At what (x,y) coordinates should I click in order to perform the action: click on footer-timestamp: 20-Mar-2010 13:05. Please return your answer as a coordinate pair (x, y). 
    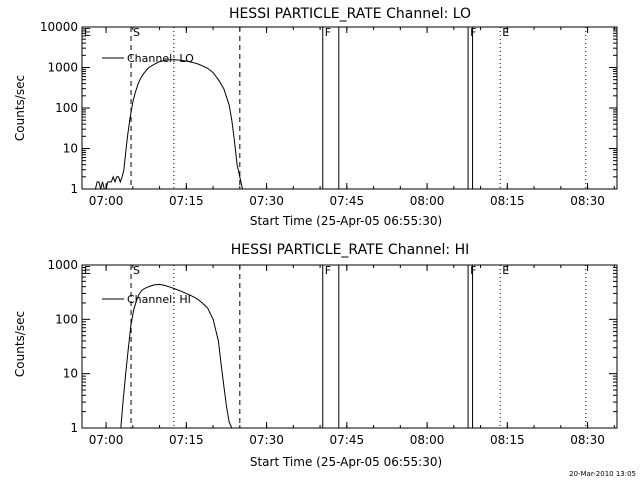
    Looking at the image, I should click on (602, 474).